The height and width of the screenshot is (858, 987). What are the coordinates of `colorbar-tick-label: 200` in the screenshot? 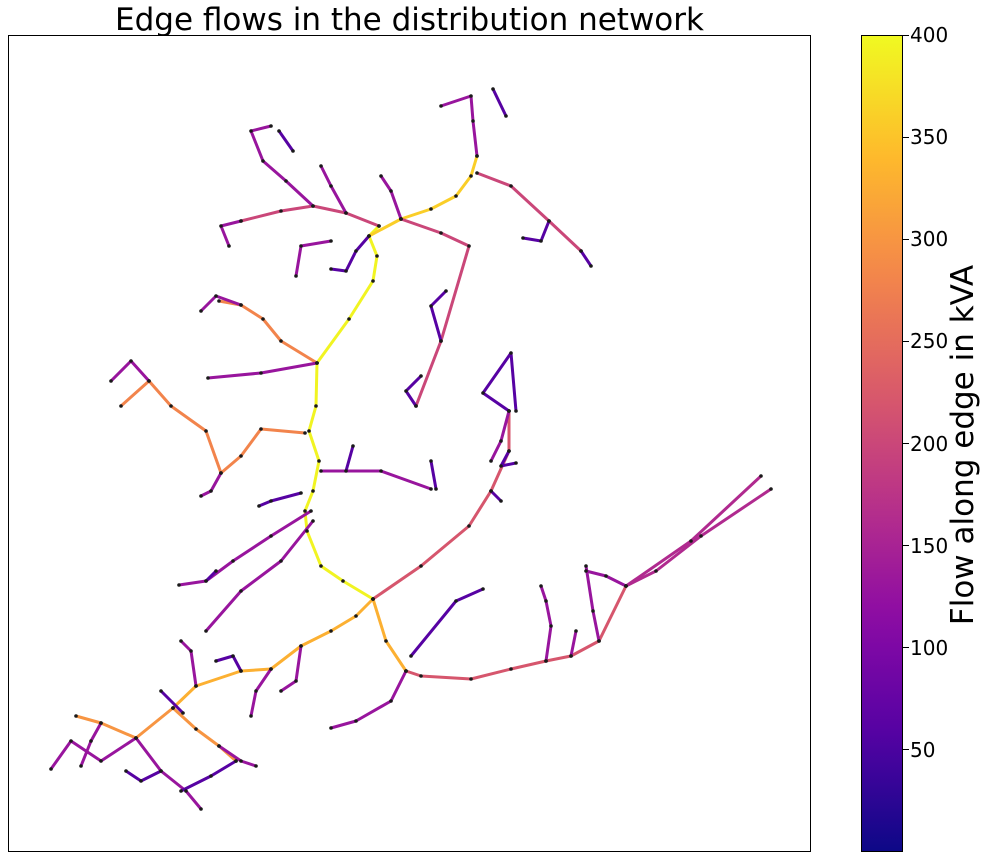 It's located at (929, 443).